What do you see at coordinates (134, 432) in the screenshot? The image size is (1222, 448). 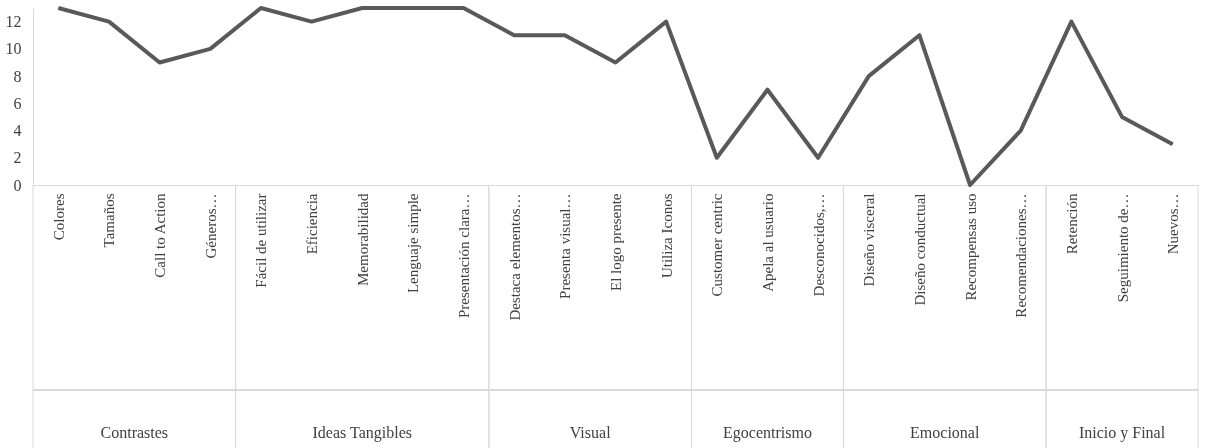 I see `text: Contrastes` at bounding box center [134, 432].